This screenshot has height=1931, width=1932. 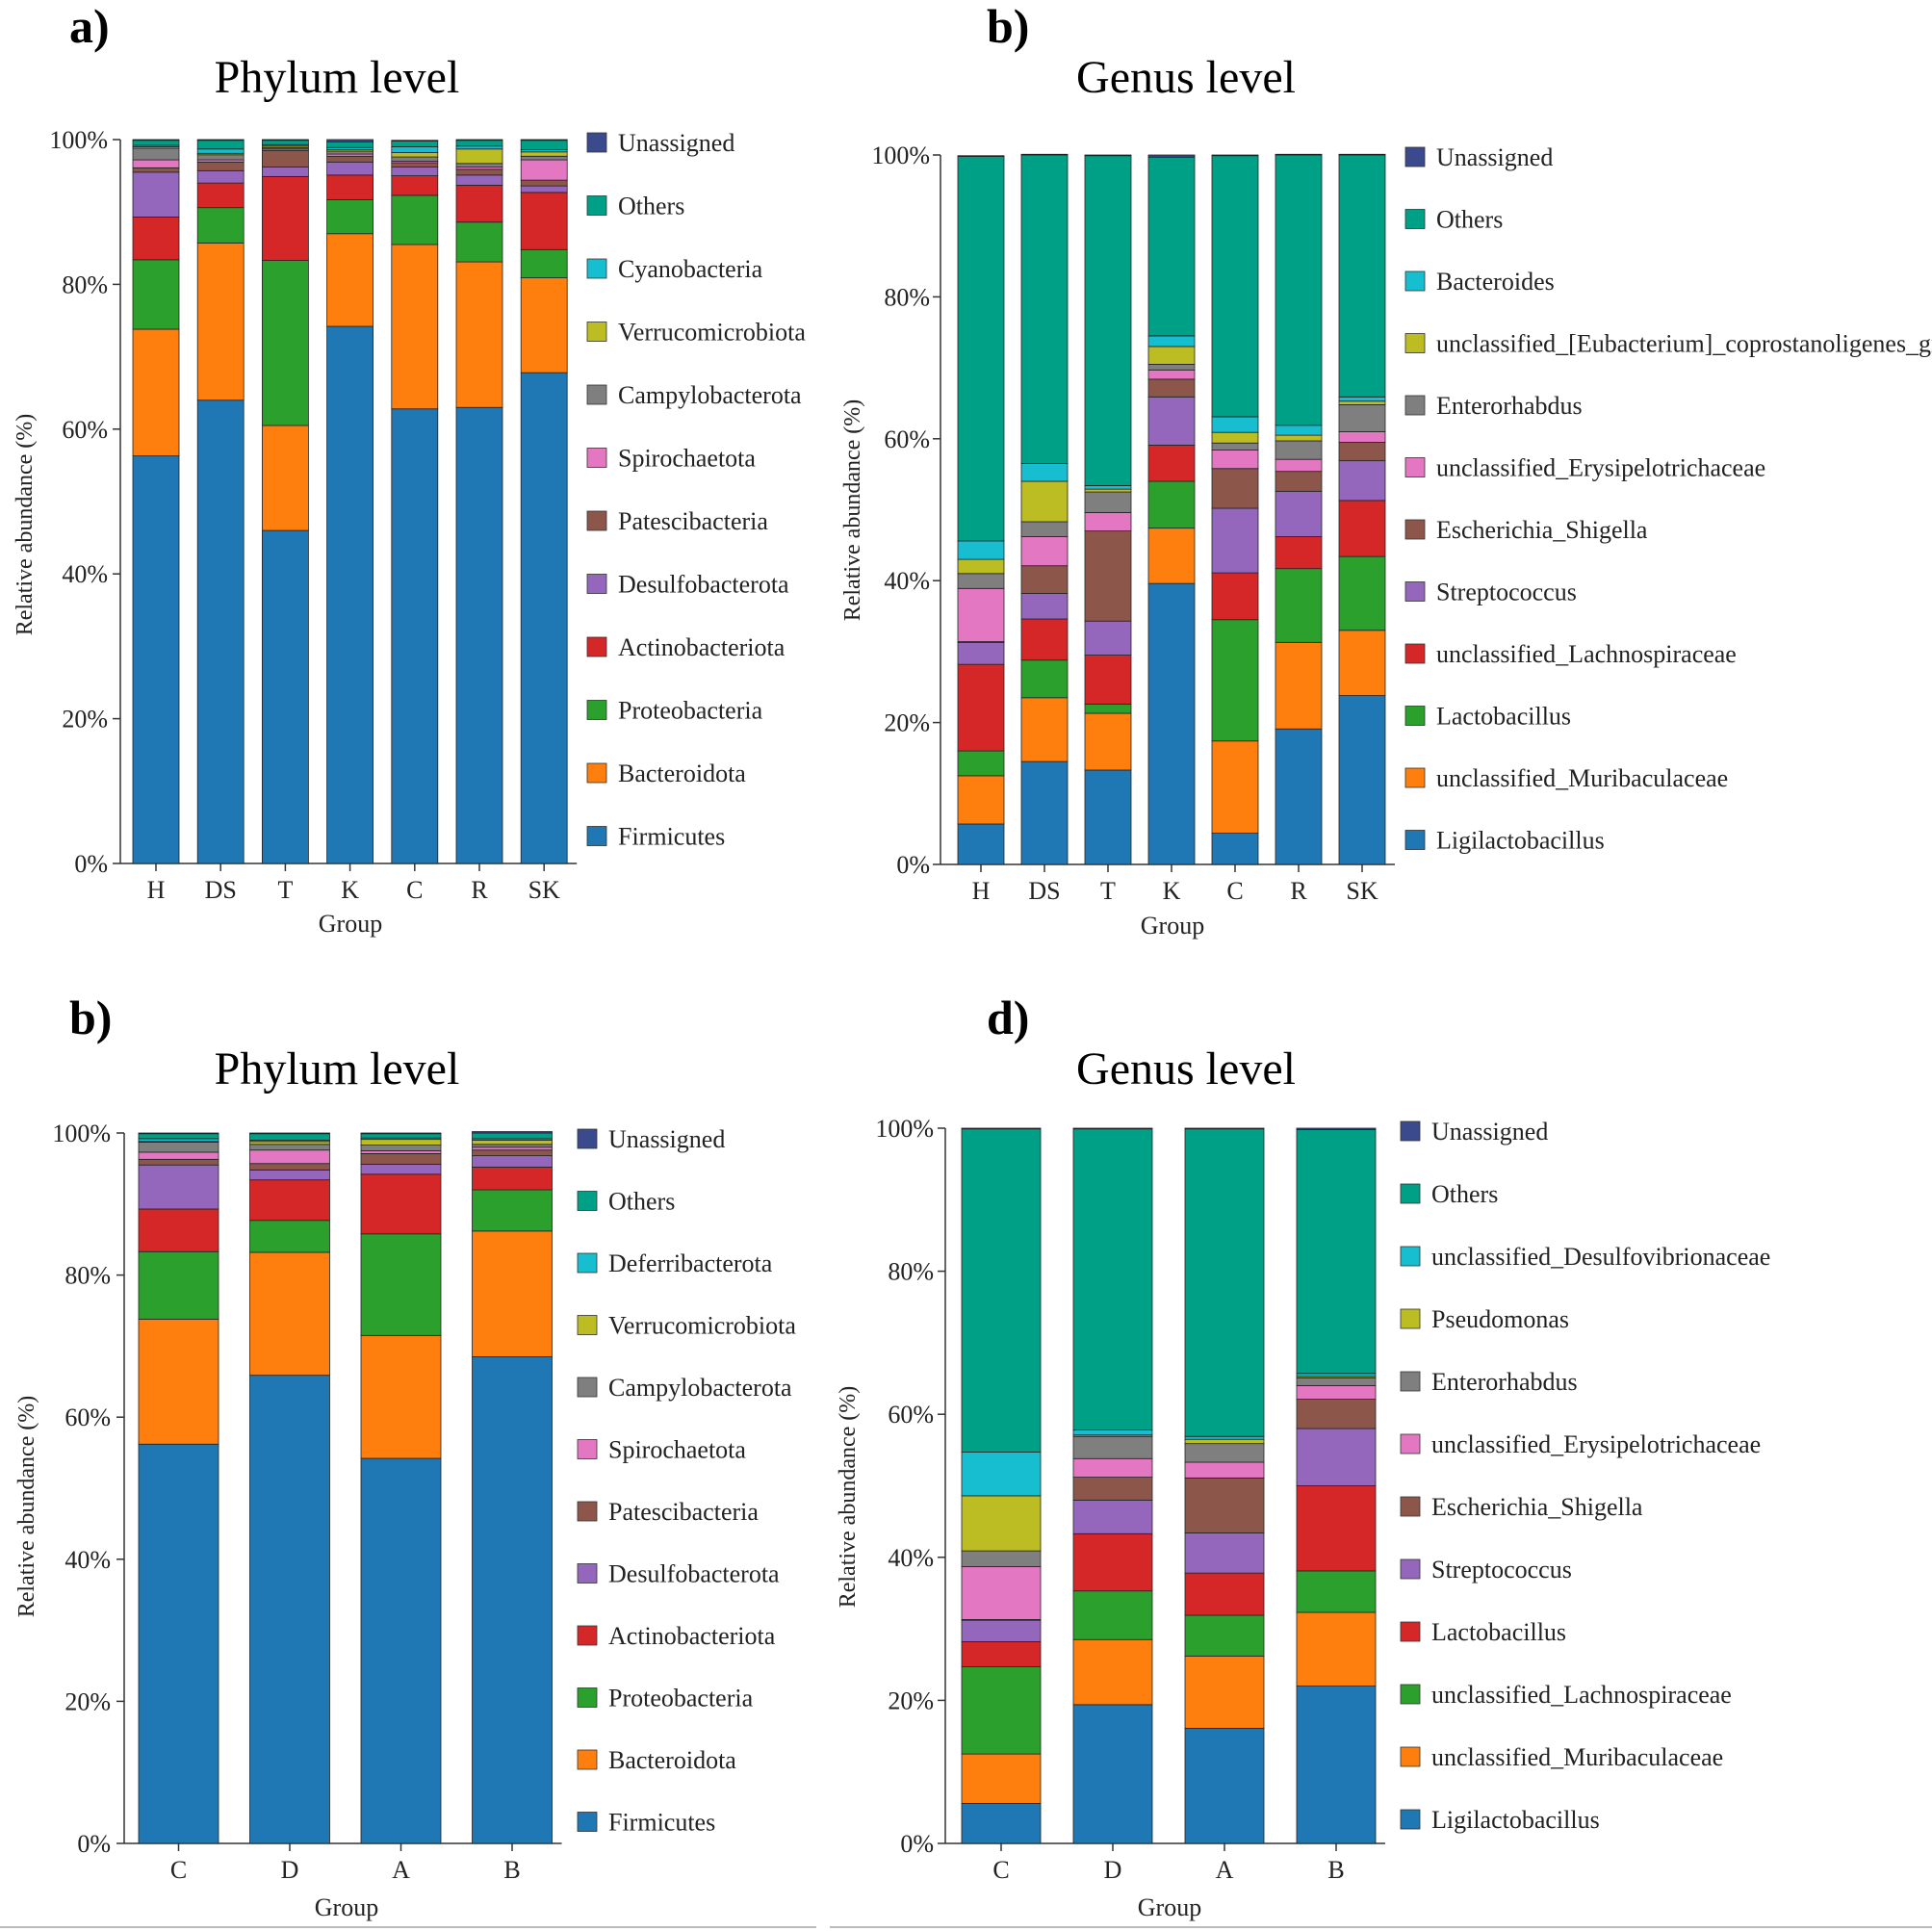 I want to click on bar-a-unclassified-lachnospiraceae, so click(x=1224, y=1635).